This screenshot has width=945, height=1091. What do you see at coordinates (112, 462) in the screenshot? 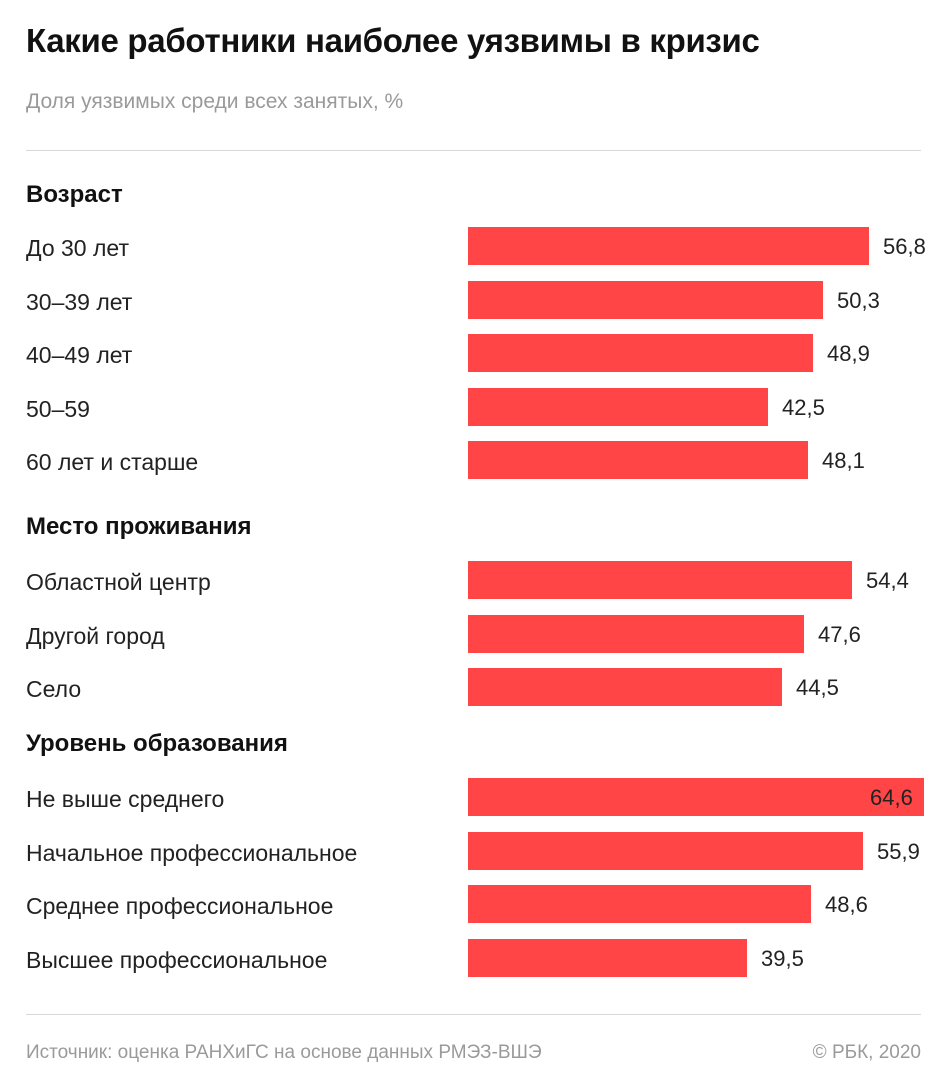
I see `category-label: 60 лет и старше` at bounding box center [112, 462].